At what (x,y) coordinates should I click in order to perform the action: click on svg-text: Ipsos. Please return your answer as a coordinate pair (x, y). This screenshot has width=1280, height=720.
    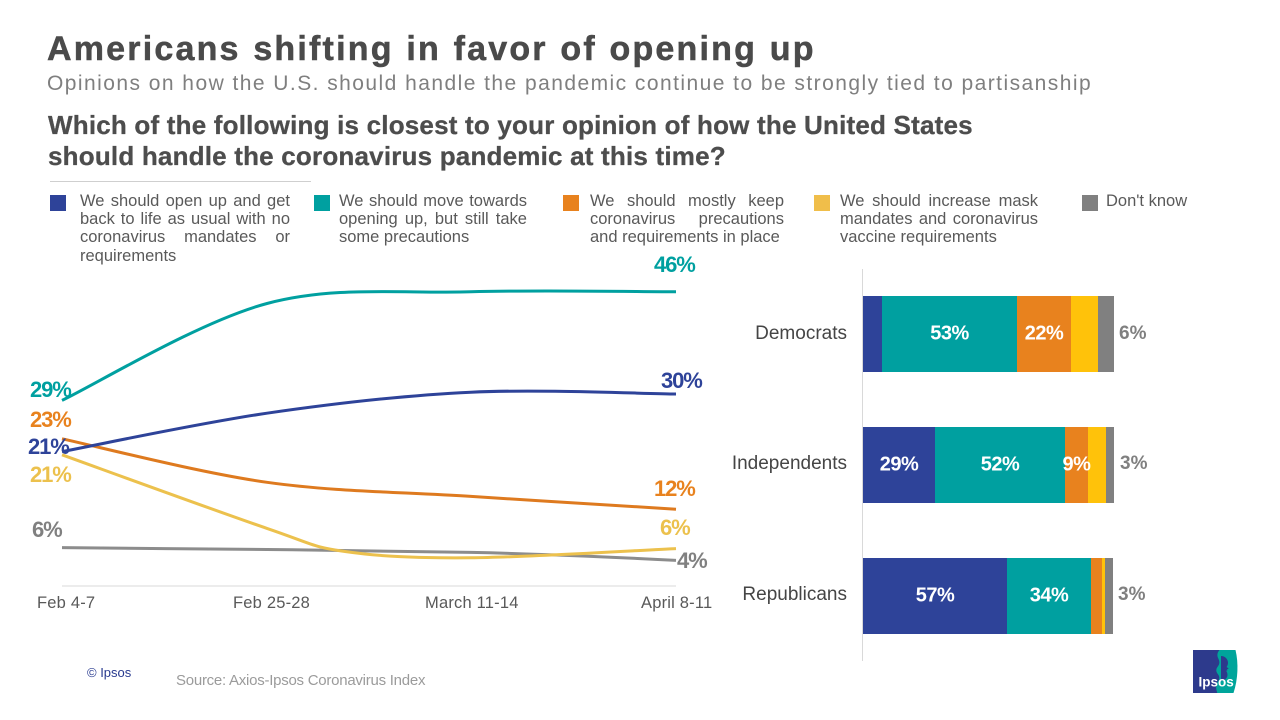
    Looking at the image, I should click on (1216, 682).